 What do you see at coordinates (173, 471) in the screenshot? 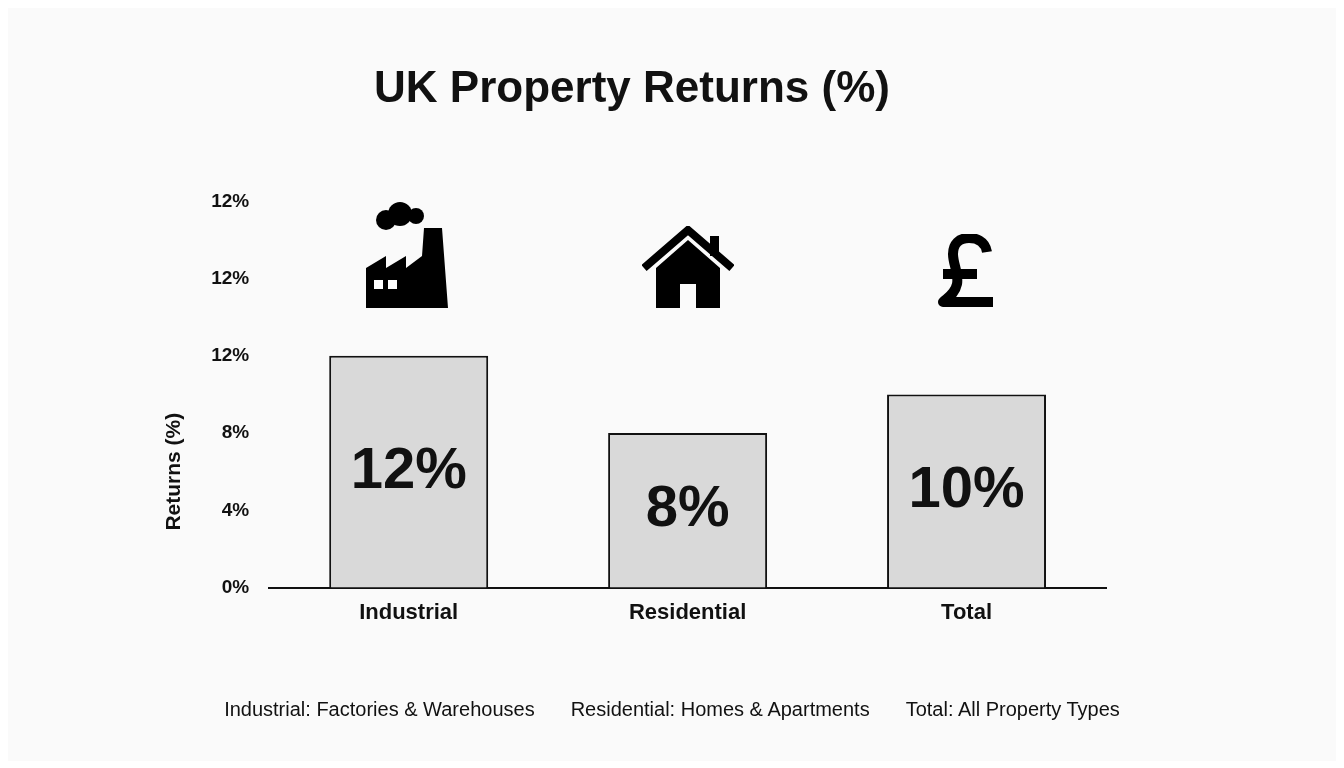
I see `y-axis-title: Returns (%)` at bounding box center [173, 471].